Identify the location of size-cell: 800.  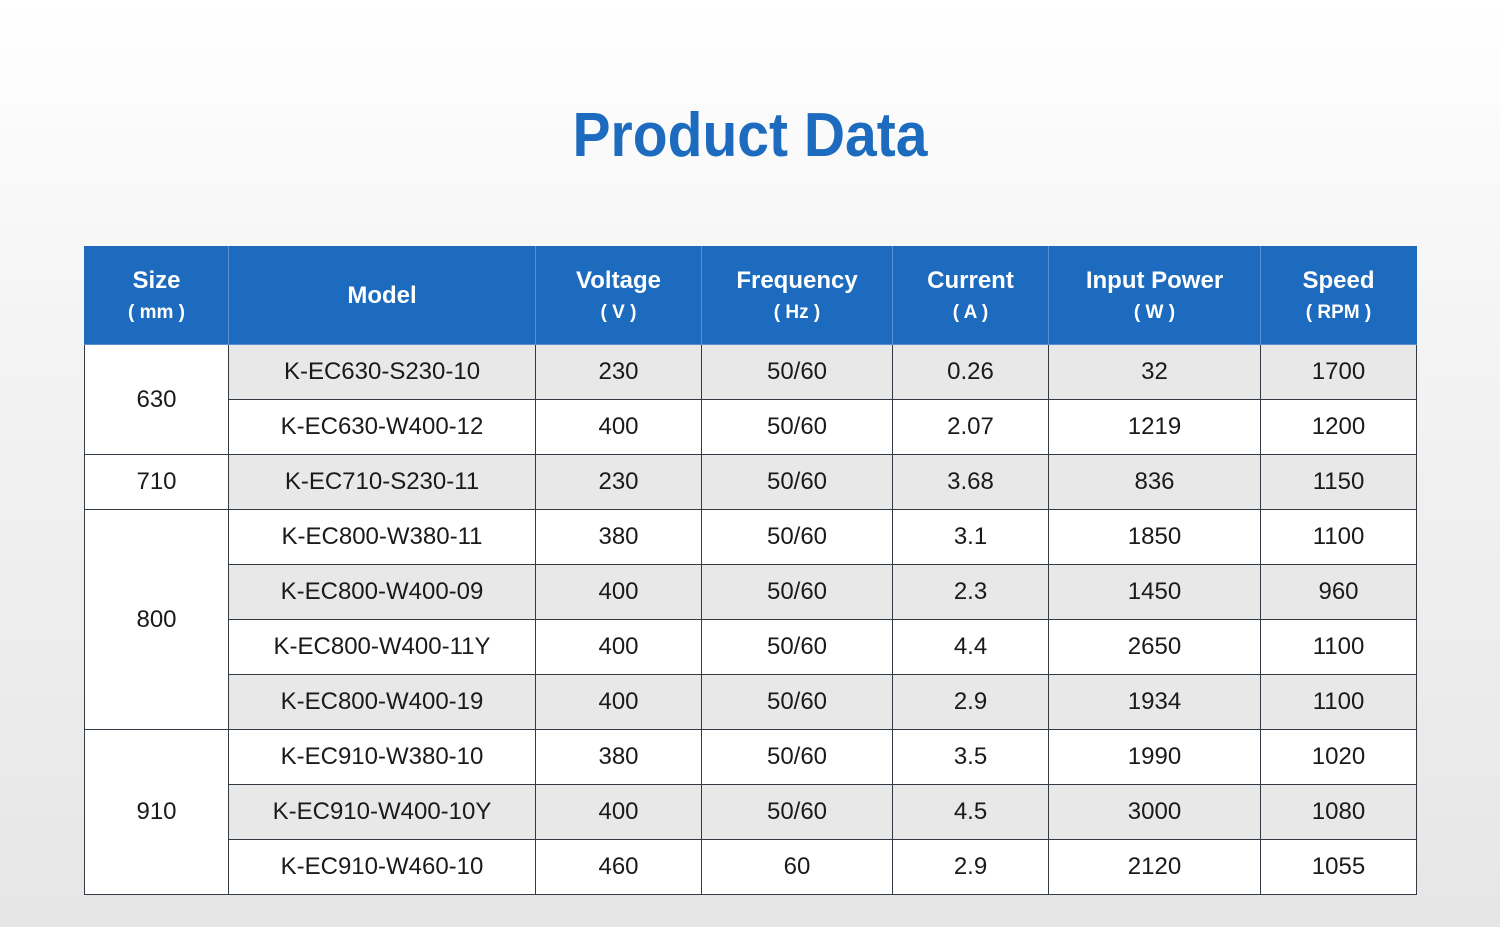
(156, 619).